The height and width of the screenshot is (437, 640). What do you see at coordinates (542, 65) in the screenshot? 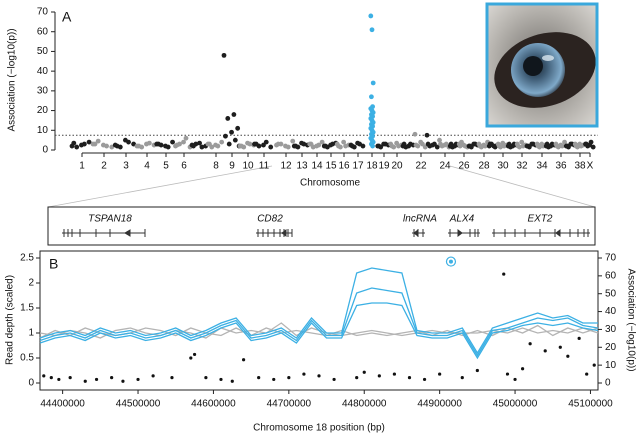
I see `eye-inset` at bounding box center [542, 65].